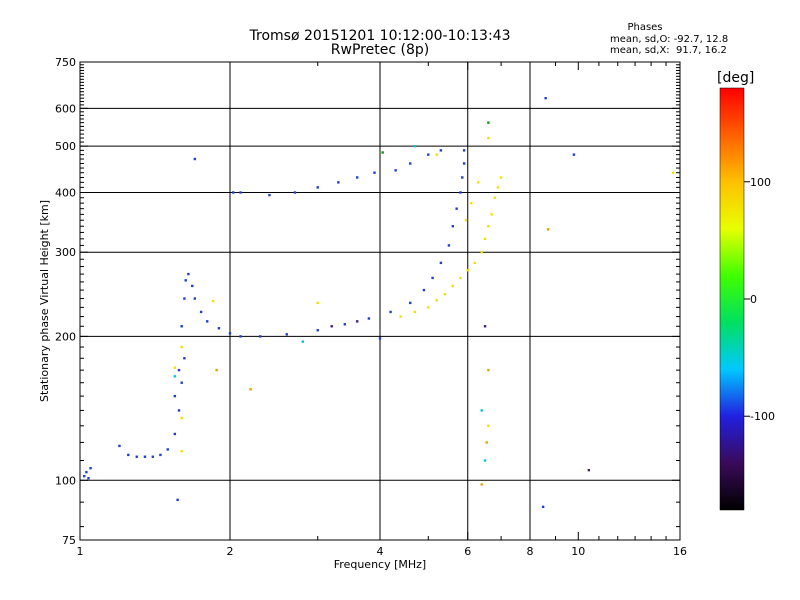 This screenshot has height=600, width=800. I want to click on x-axis-label: Frequency [MHz], so click(380, 564).